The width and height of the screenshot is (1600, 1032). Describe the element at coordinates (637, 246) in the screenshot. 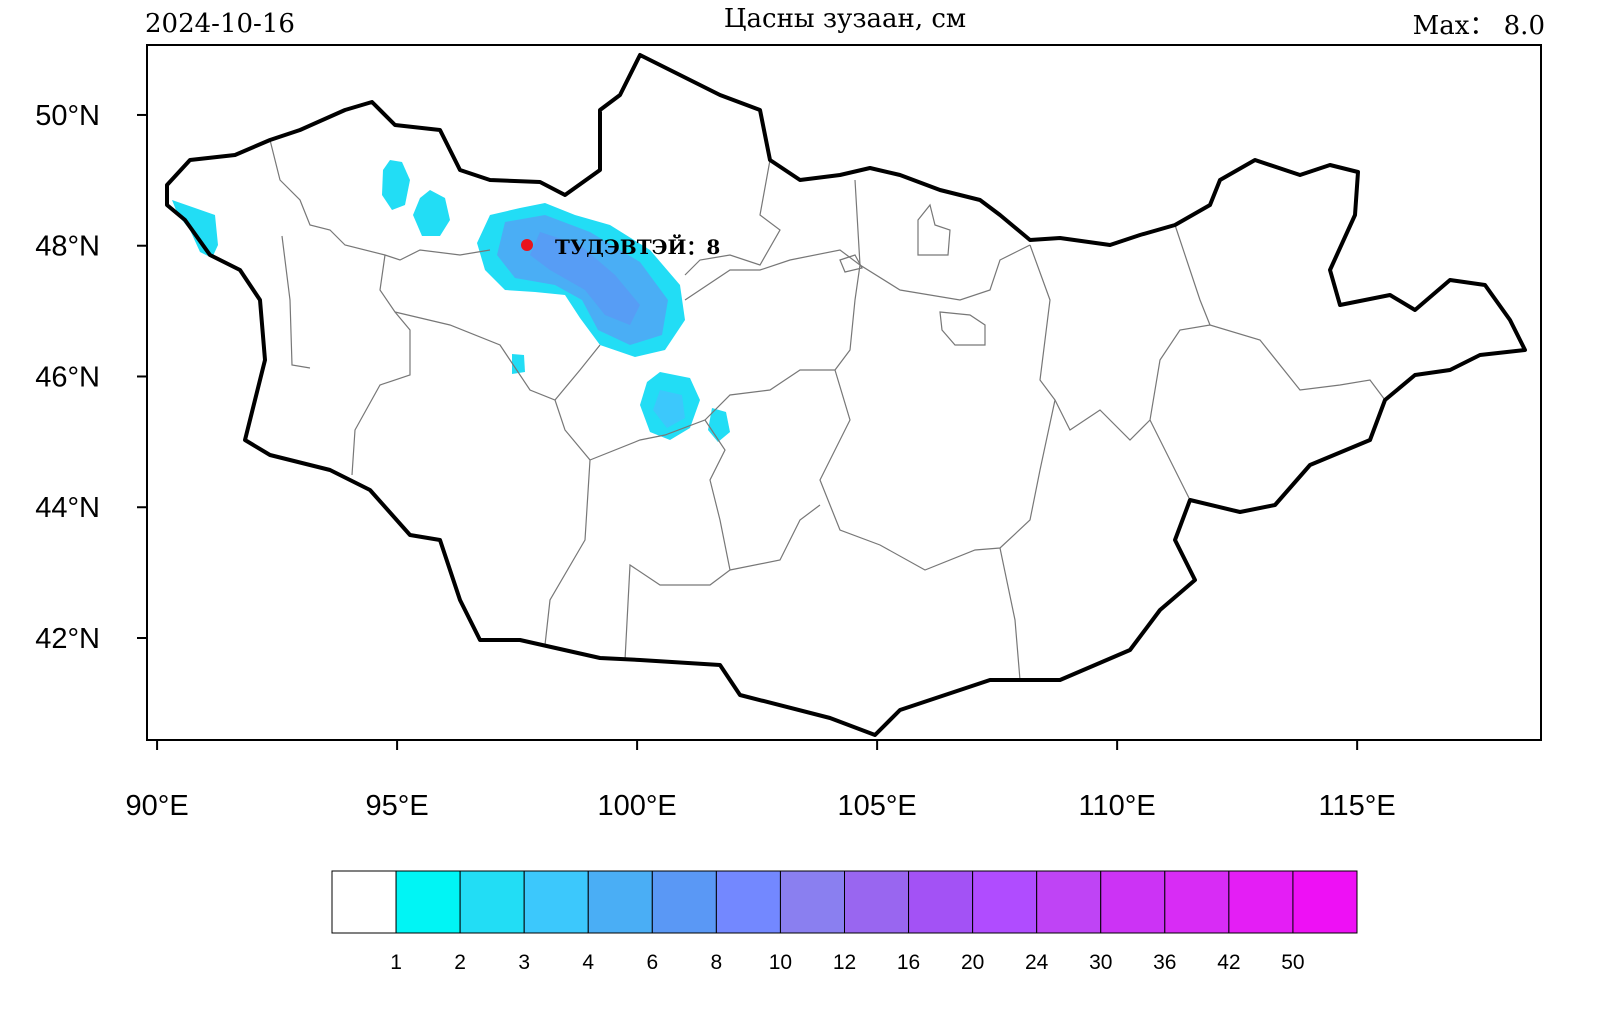

I see `station-label: ТУДЭВТЭЙ：8` at that location.